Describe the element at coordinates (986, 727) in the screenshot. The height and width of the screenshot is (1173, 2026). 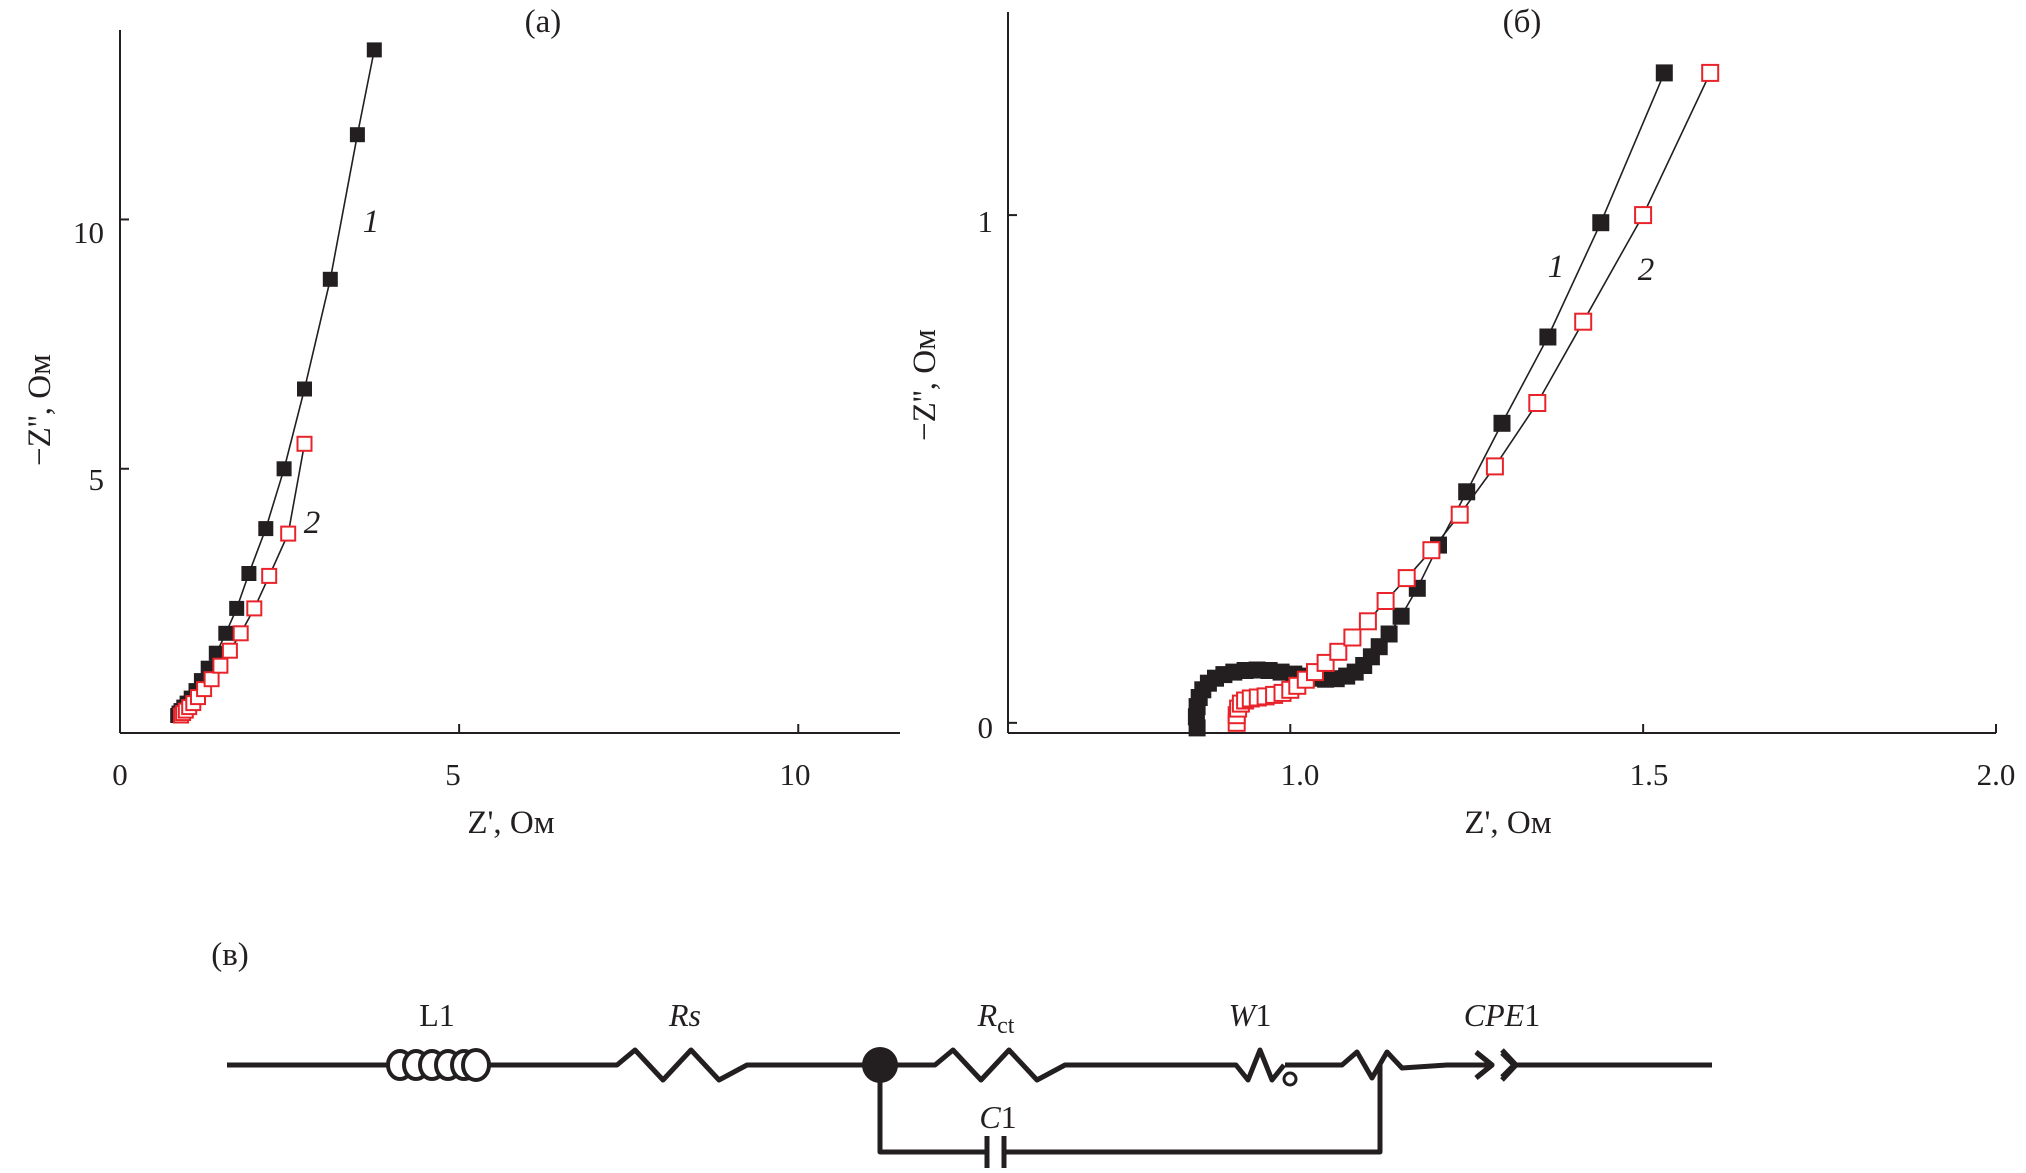
I see `y-tick-label: 0` at that location.